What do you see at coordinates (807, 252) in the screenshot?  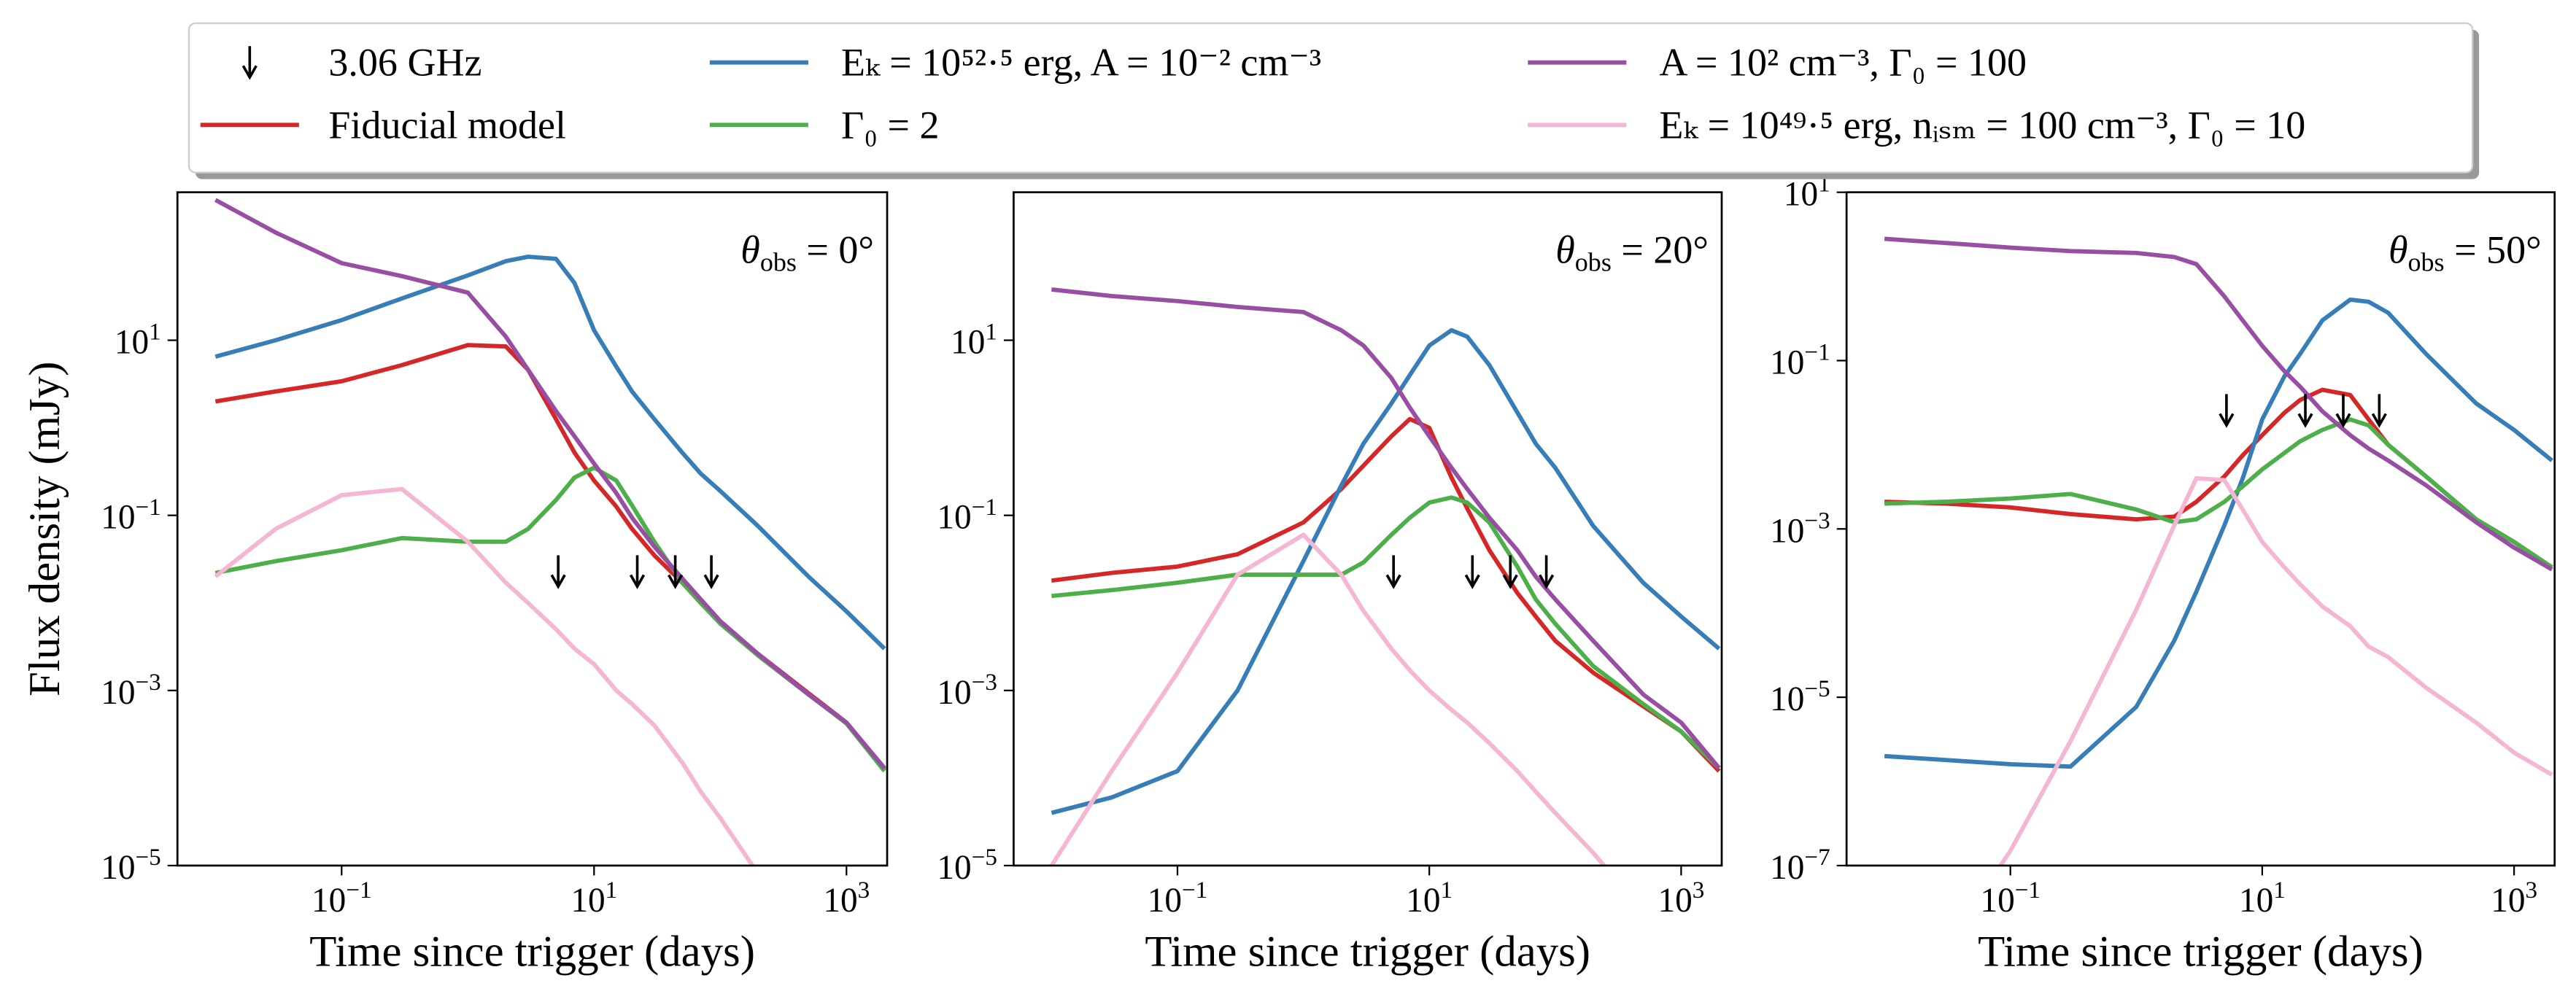 I see `panel-annotation: θobs = 0°` at bounding box center [807, 252].